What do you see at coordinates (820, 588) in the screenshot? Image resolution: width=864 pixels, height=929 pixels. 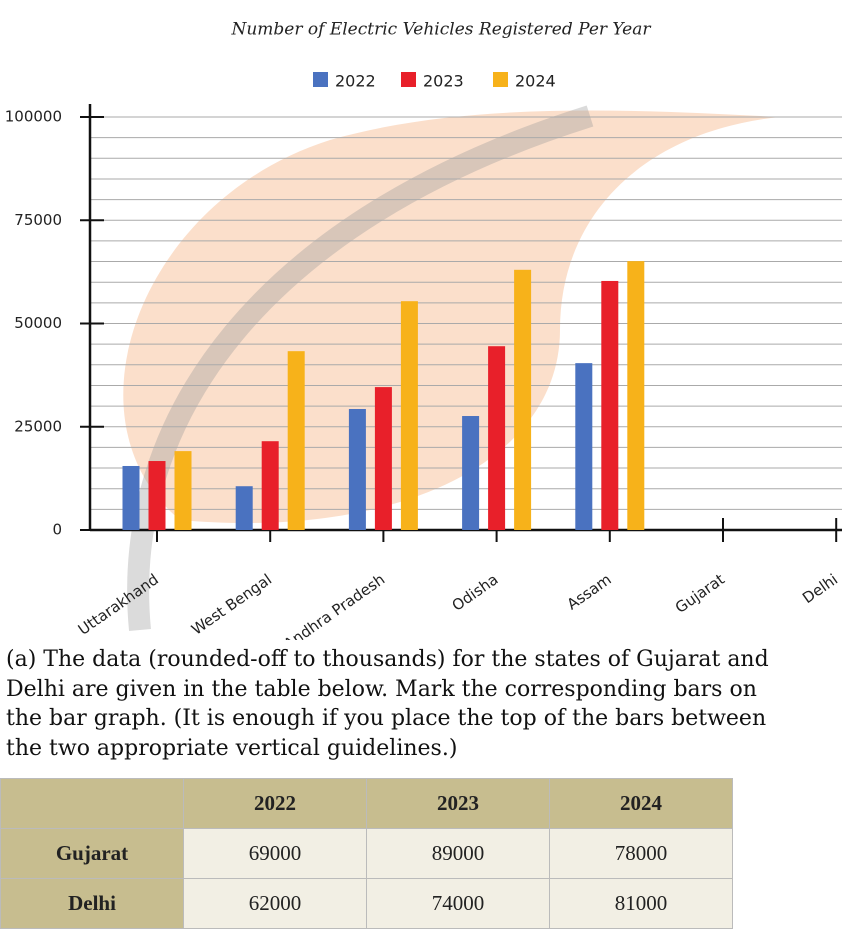 I see `x-tick-label: Delhi` at bounding box center [820, 588].